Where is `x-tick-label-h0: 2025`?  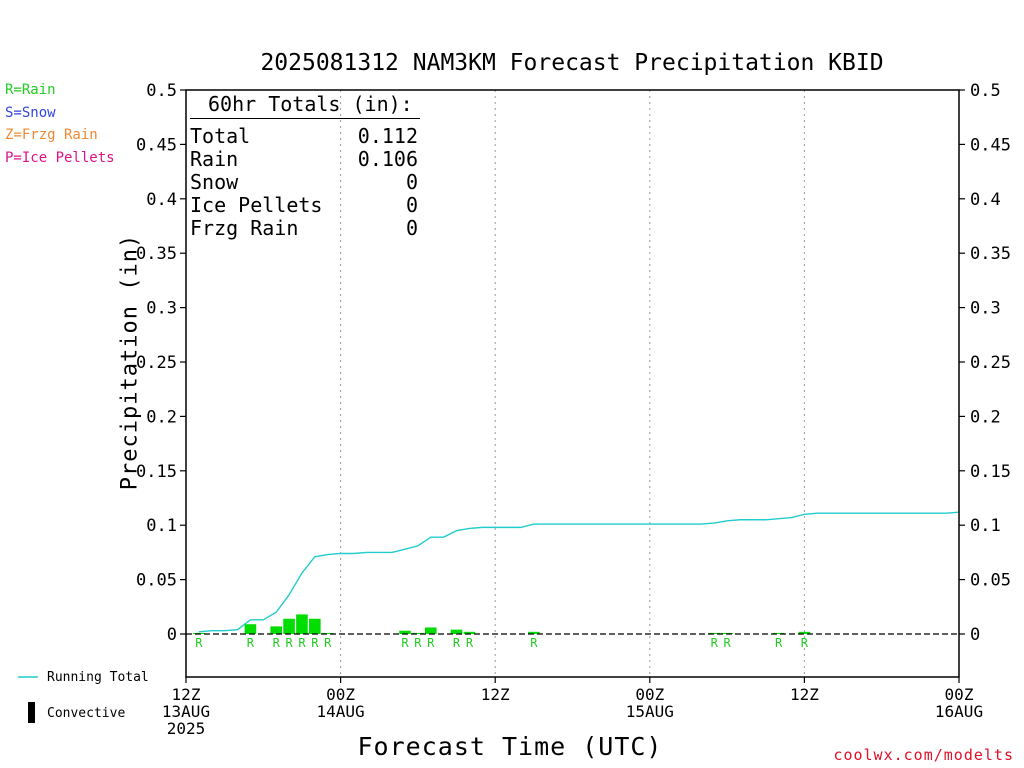
x-tick-label-h0: 2025 is located at coordinates (186, 728).